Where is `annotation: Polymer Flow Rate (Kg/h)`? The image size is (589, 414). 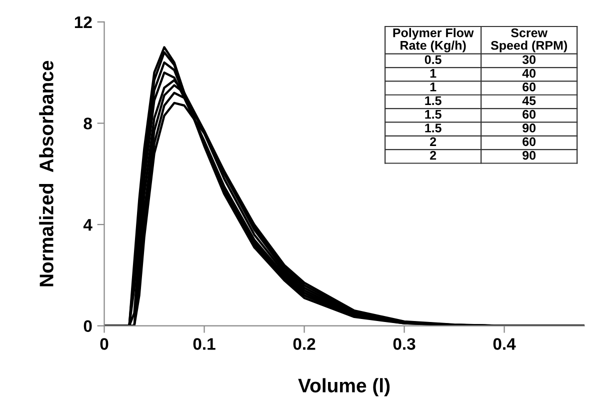 annotation: Polymer Flow Rate (Kg/h) is located at coordinates (433, 40).